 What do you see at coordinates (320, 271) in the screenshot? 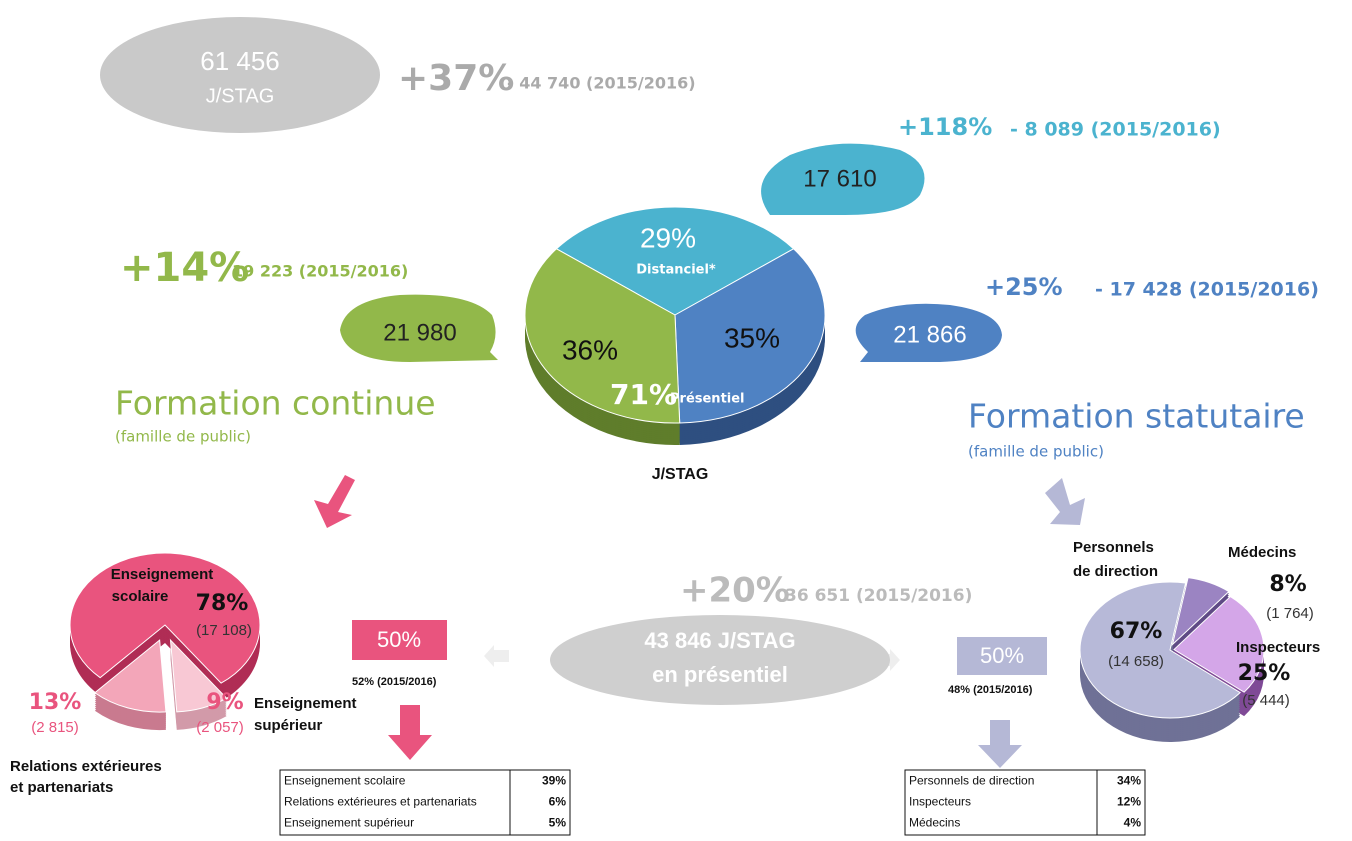
I see `continue-previous: 19 223 (2015/2016)` at bounding box center [320, 271].